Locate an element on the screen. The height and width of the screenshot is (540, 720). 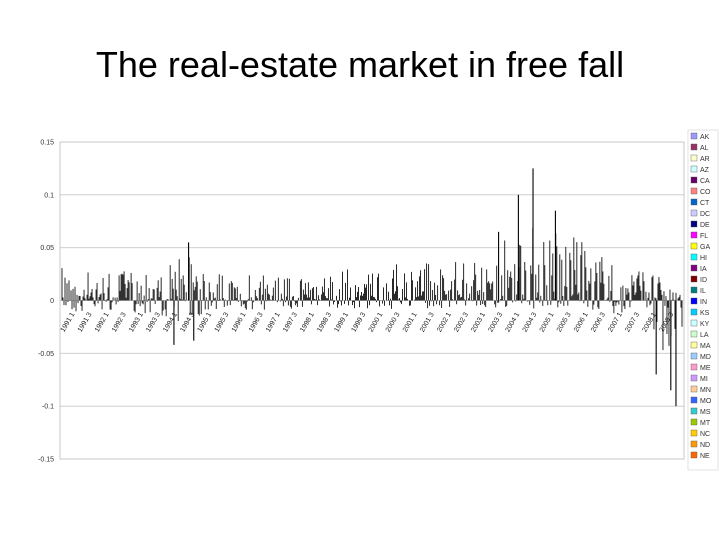
legend-label: KS is located at coordinates (705, 313).